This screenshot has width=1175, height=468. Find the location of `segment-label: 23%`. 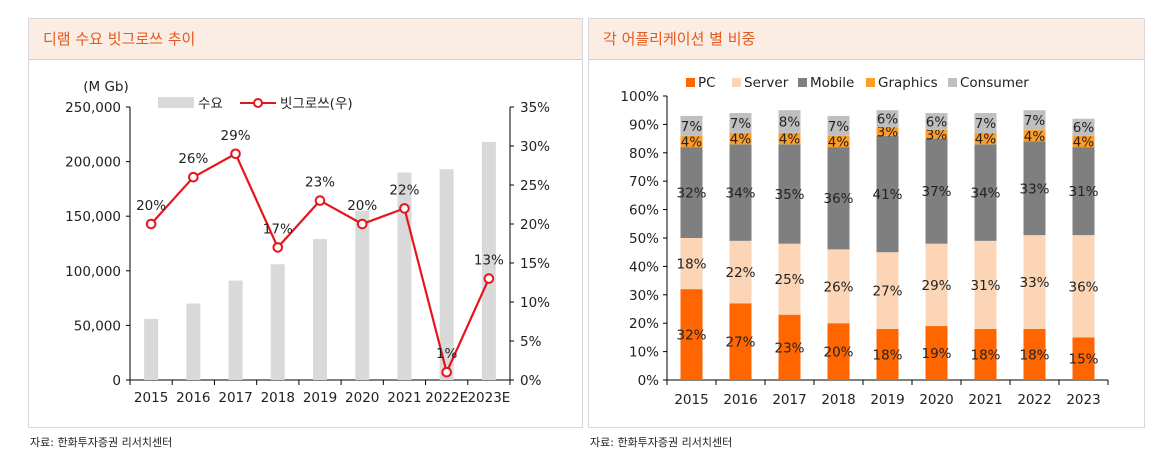

segment-label: 23% is located at coordinates (789, 348).